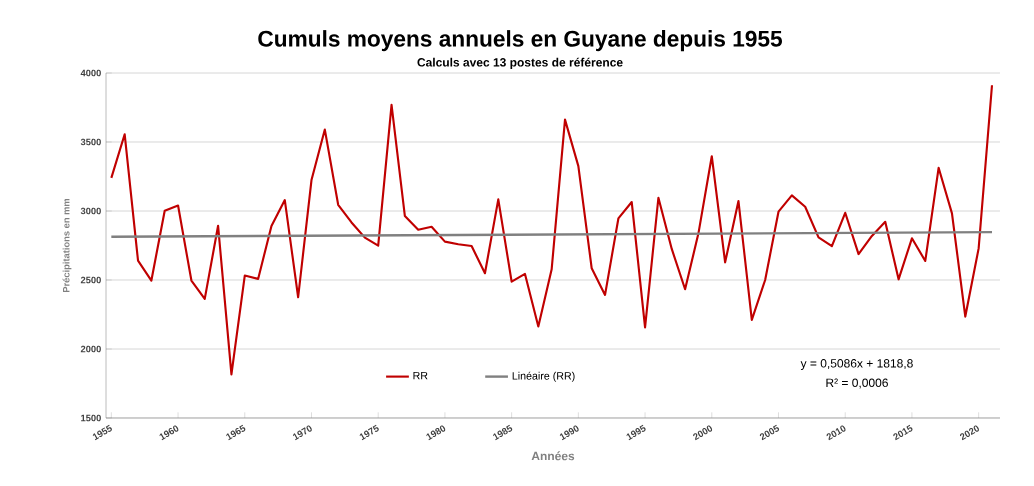  What do you see at coordinates (236, 432) in the screenshot?
I see `x-tick-label: 1965` at bounding box center [236, 432].